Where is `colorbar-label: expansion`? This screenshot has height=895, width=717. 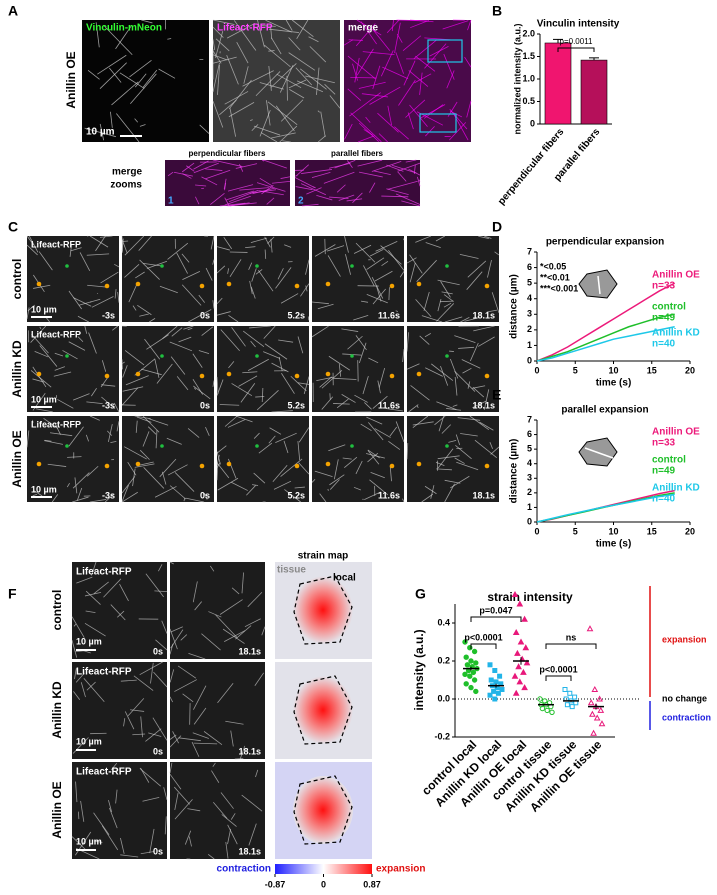 colorbar-label: expansion is located at coordinates (400, 869).